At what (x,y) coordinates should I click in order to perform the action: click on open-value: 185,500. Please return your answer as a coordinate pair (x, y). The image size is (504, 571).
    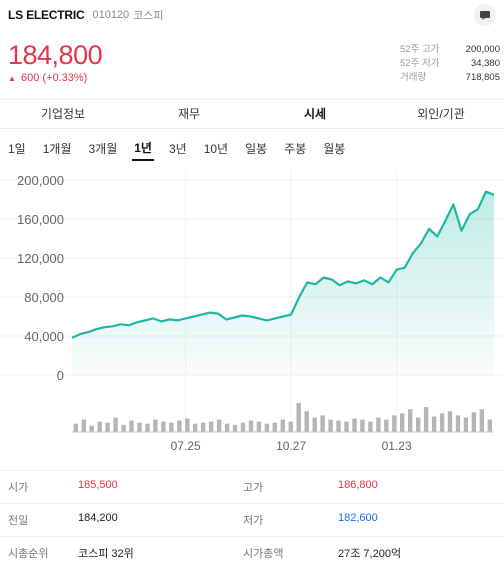
    Looking at the image, I should click on (98, 485).